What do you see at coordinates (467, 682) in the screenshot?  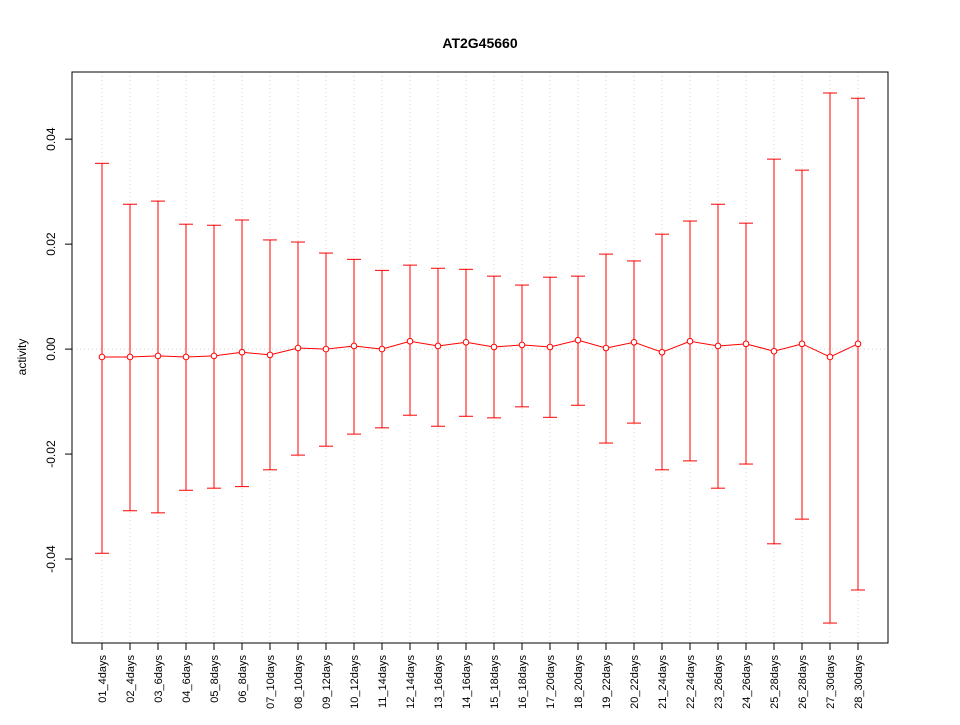 I see `x-tick-label: 14_16days` at bounding box center [467, 682].